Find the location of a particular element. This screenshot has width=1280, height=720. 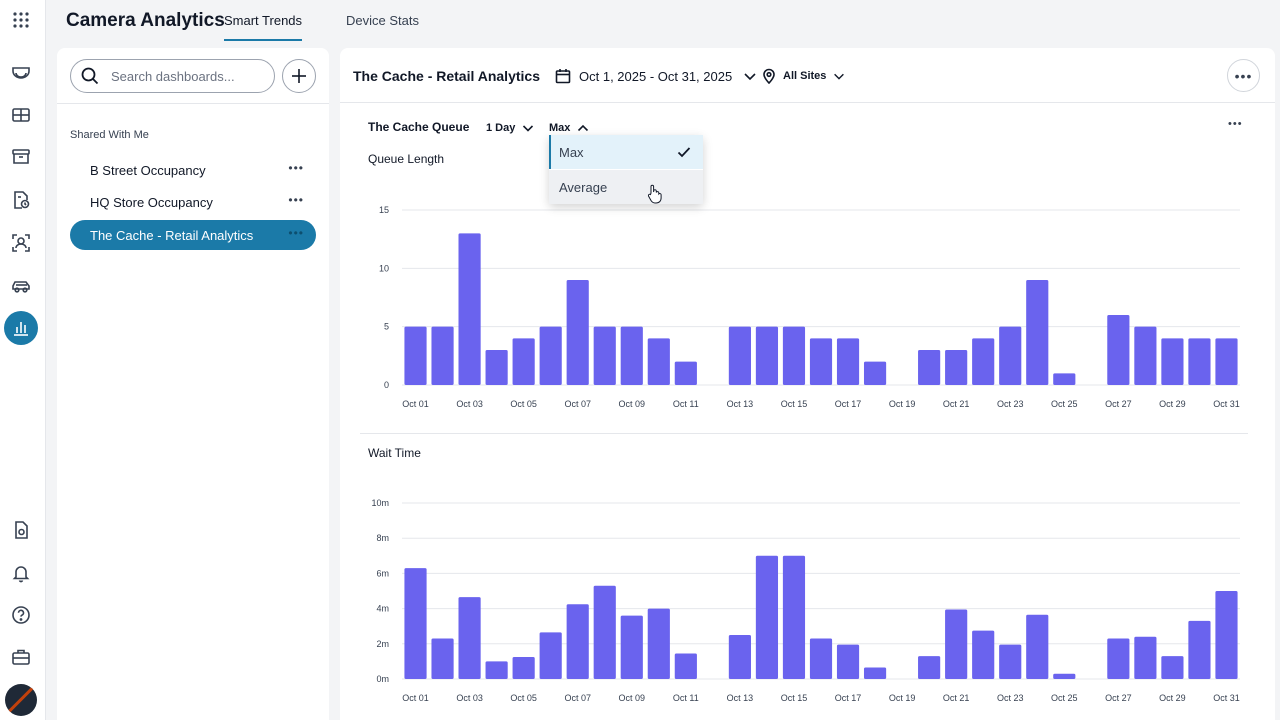

aggregation-selector: Max is located at coordinates (569, 128).